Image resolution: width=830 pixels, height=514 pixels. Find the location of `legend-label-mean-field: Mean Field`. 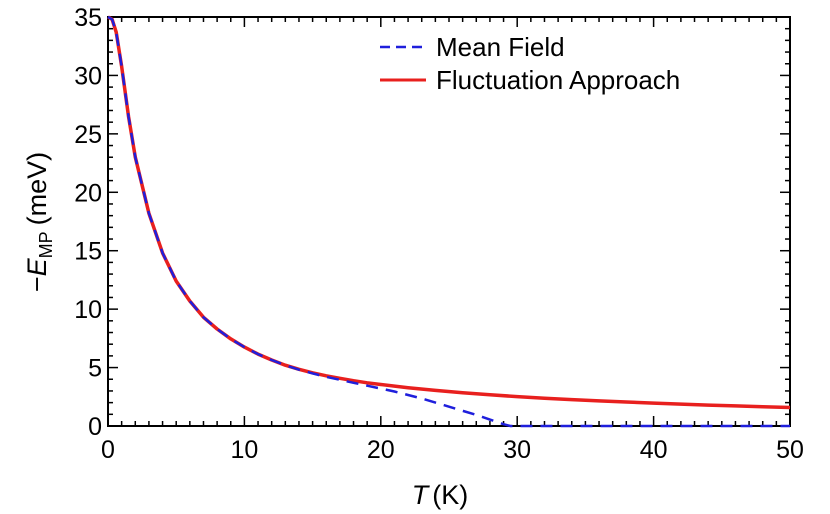

legend-label-mean-field: Mean Field is located at coordinates (500, 47).